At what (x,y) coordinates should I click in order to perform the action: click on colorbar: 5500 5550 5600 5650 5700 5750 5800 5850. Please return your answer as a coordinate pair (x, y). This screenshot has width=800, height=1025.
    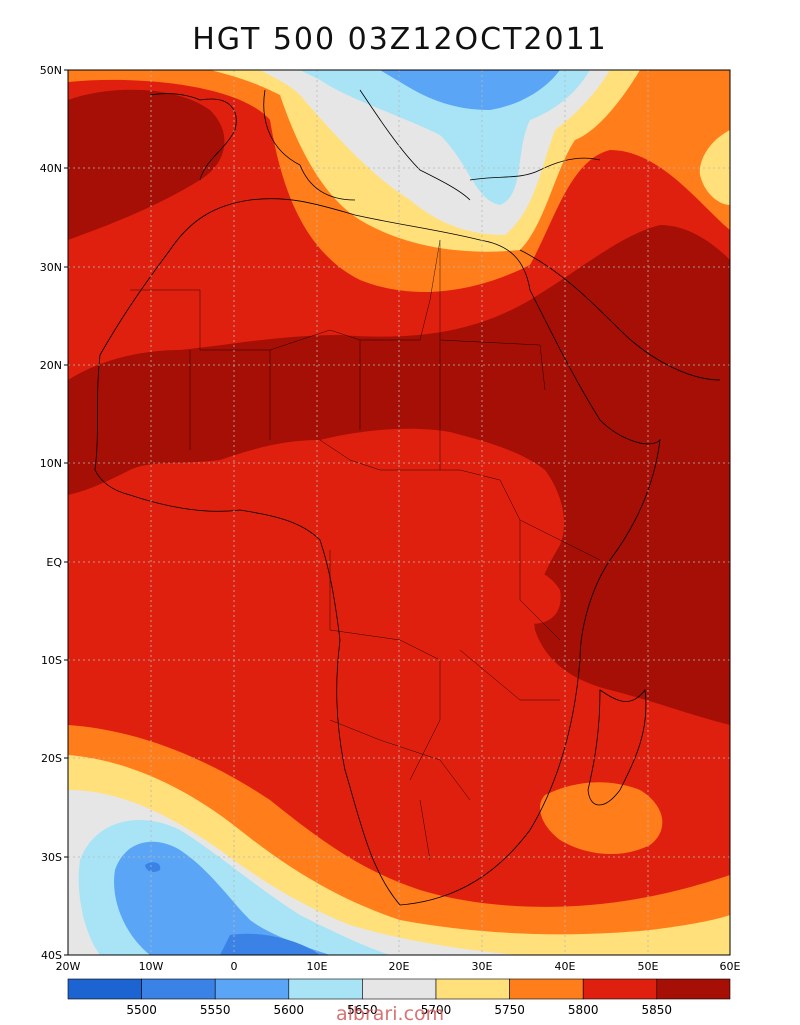
    Looking at the image, I should click on (399, 997).